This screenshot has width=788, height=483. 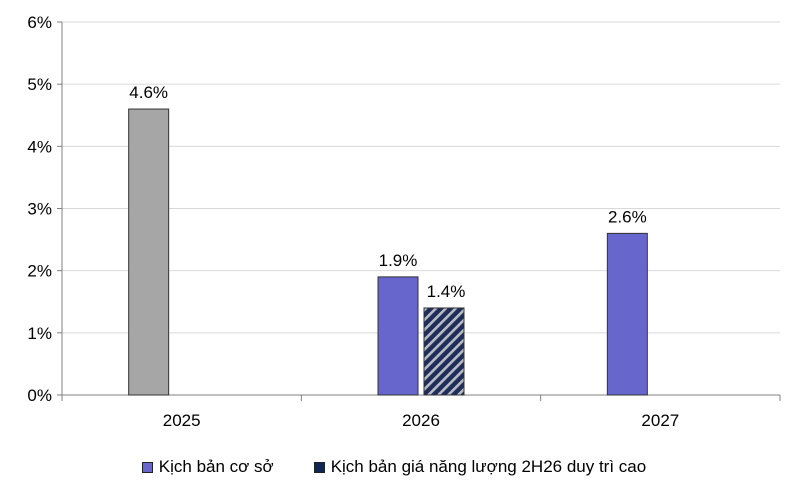 I want to click on y-tick-label: 5%, so click(x=39, y=84).